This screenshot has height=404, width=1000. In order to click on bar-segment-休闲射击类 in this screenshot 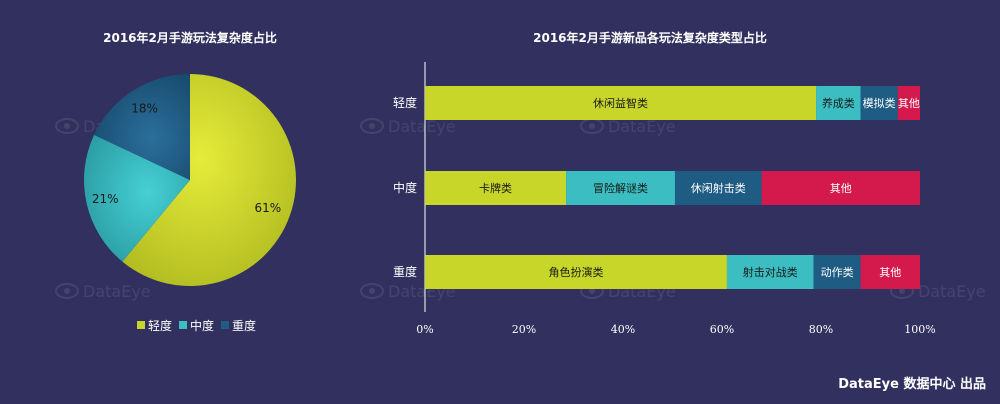, I will do `click(718, 188)`.